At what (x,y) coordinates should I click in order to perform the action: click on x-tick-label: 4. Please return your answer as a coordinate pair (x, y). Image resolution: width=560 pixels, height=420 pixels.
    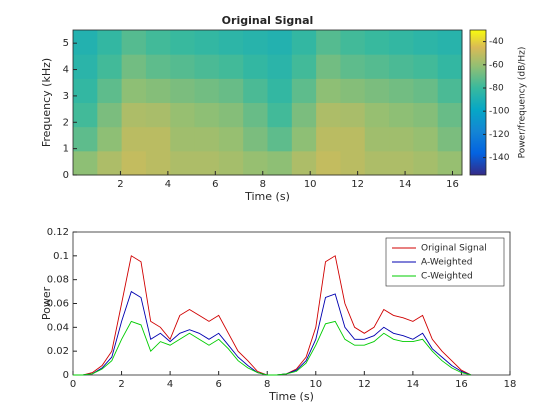
    Looking at the image, I should click on (170, 384).